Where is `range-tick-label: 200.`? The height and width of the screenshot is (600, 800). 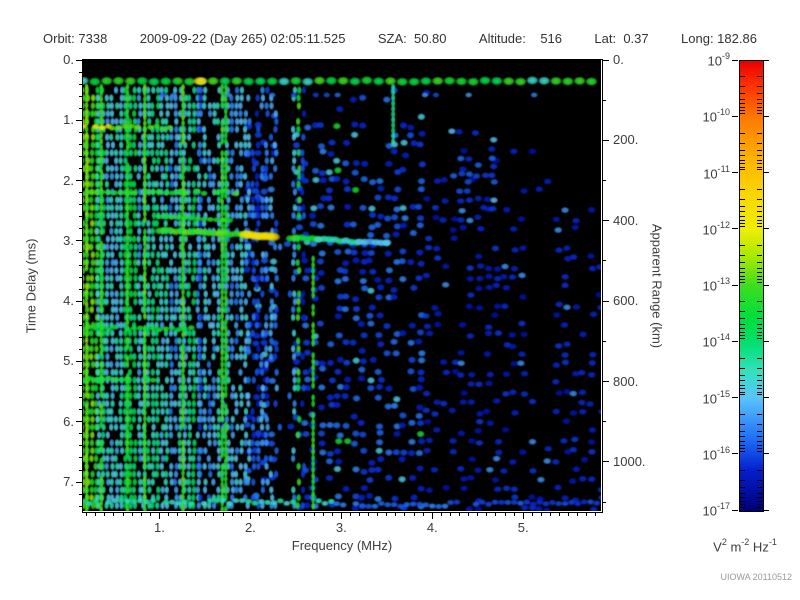
range-tick-label: 200. is located at coordinates (626, 140).